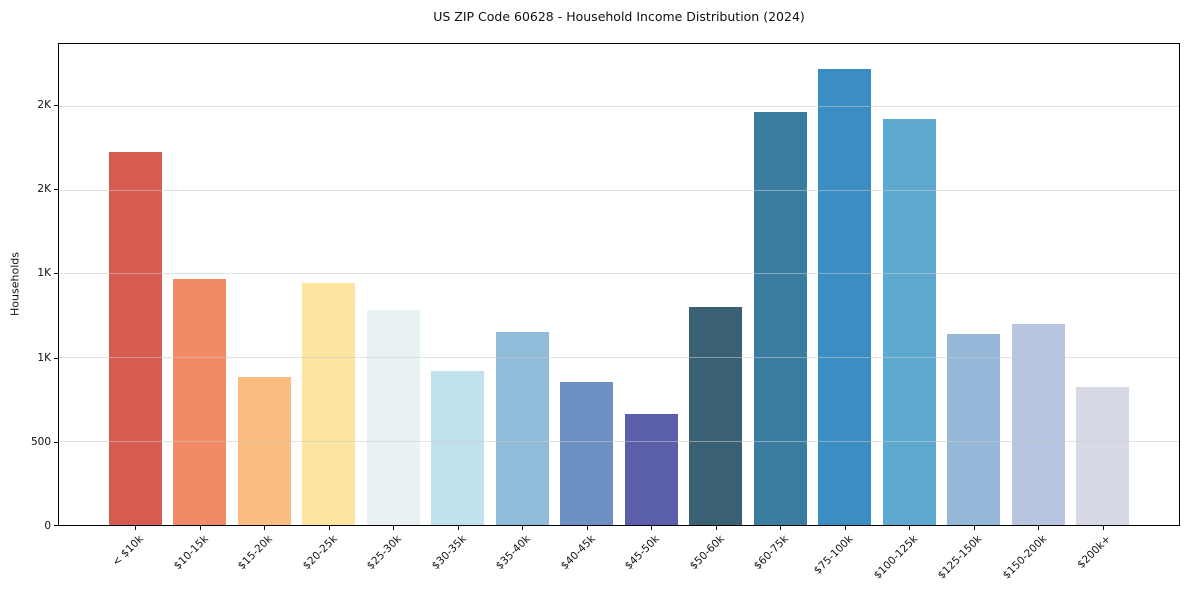 The image size is (1189, 590). What do you see at coordinates (47, 526) in the screenshot?
I see `y-tick-label: 0` at bounding box center [47, 526].